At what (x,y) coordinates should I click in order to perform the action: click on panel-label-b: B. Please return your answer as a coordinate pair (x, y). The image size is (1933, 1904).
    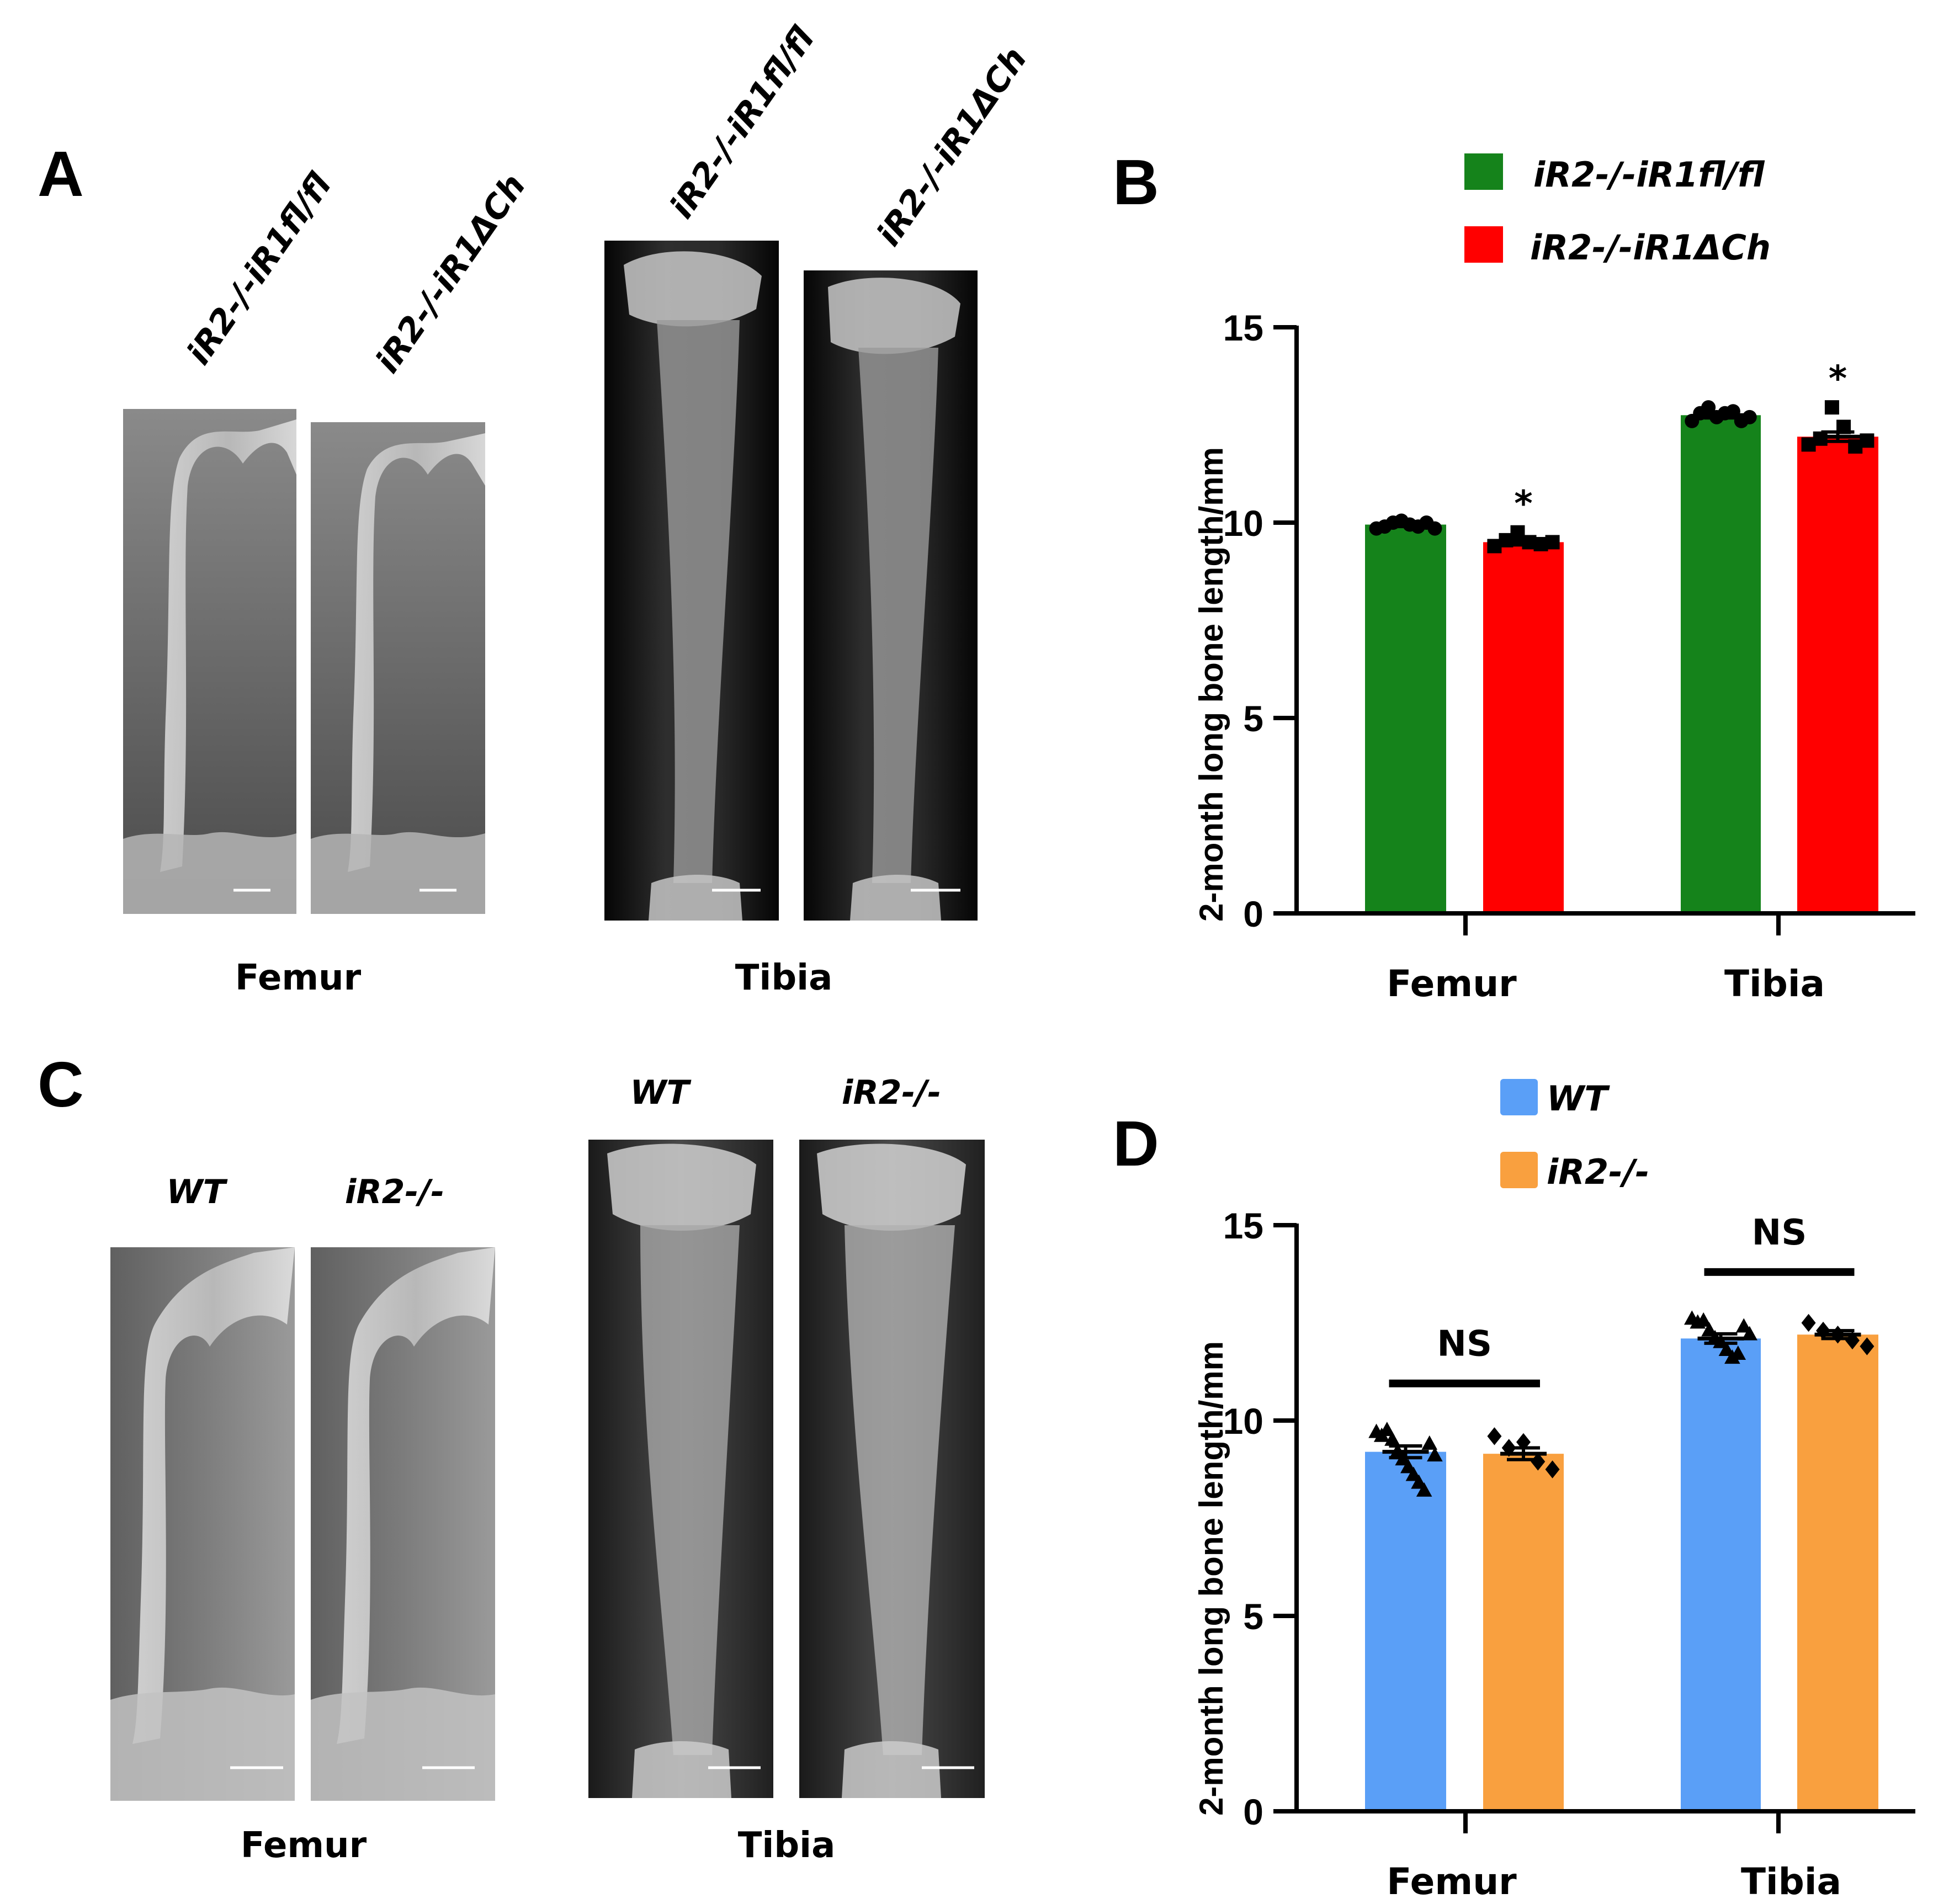
    Looking at the image, I should click on (1136, 182).